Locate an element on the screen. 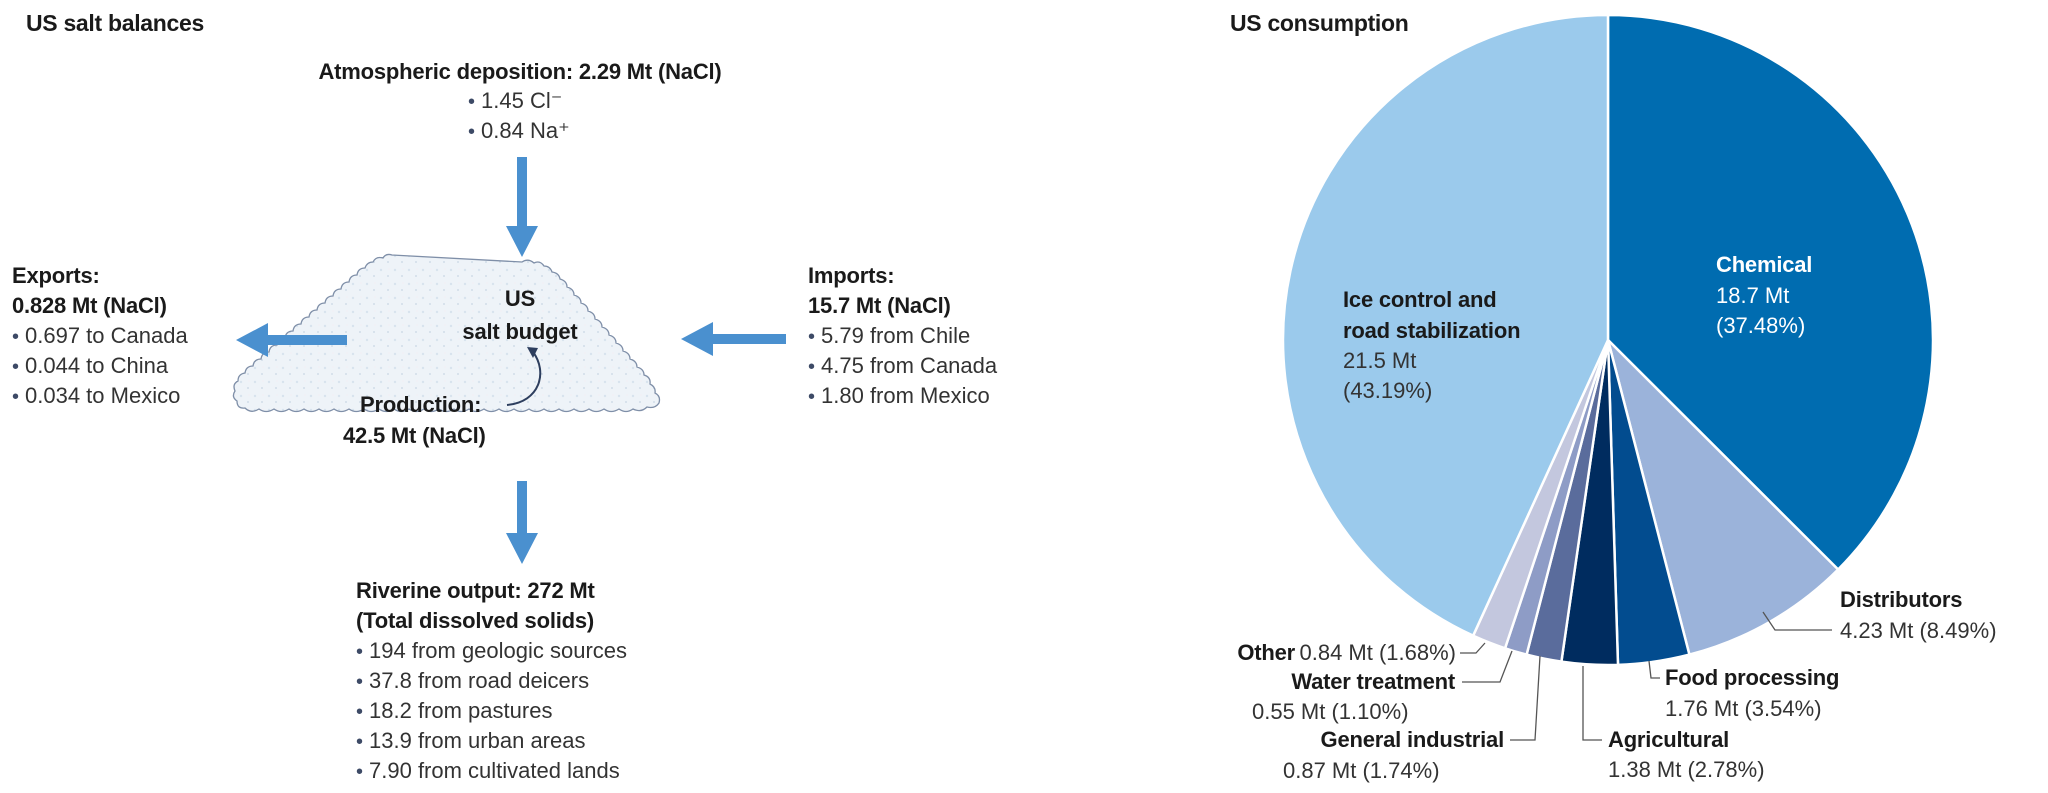 This screenshot has height=793, width=2048. arrow-left-imports-icon is located at coordinates (733, 339).